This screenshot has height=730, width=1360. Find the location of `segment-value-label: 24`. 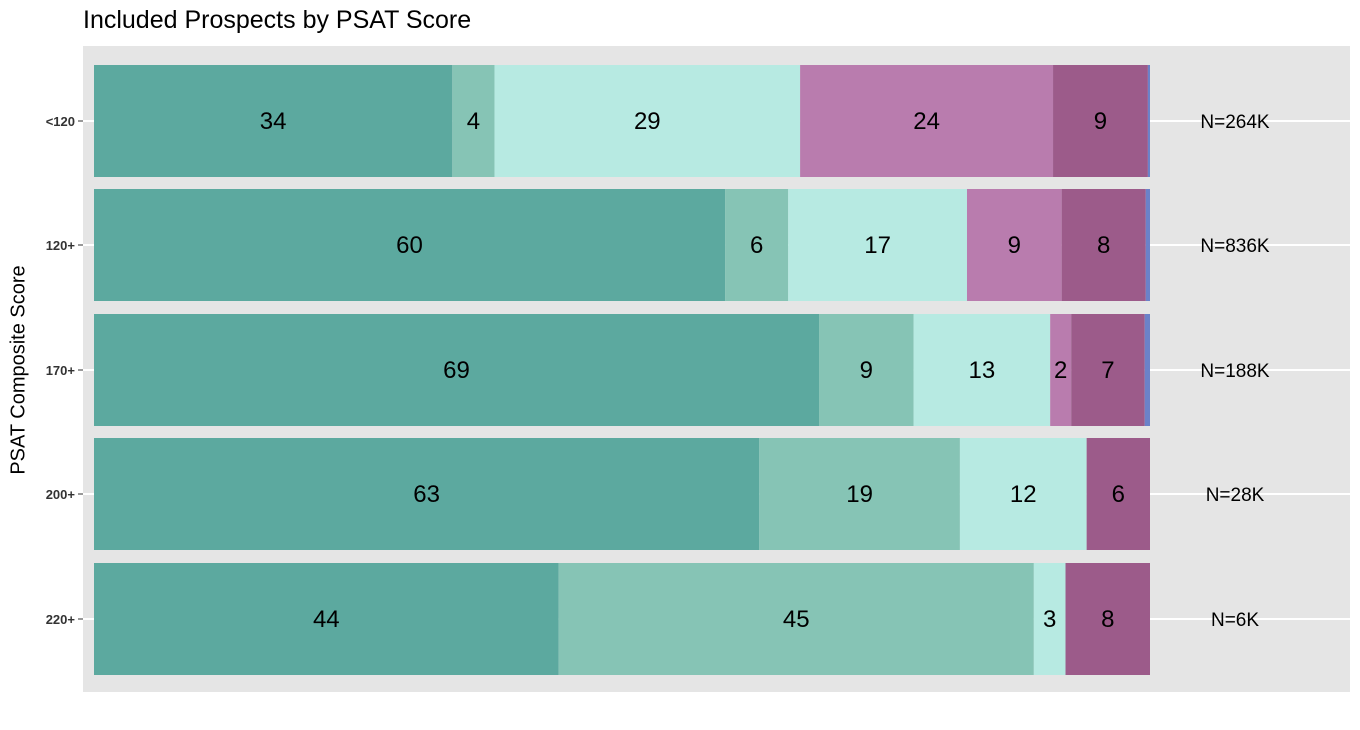

segment-value-label: 24 is located at coordinates (926, 121).